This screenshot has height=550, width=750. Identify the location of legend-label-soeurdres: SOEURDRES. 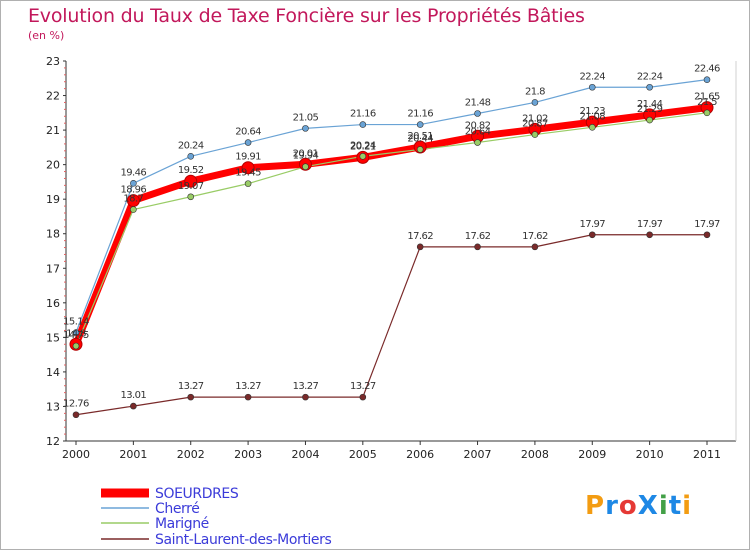
(197, 494).